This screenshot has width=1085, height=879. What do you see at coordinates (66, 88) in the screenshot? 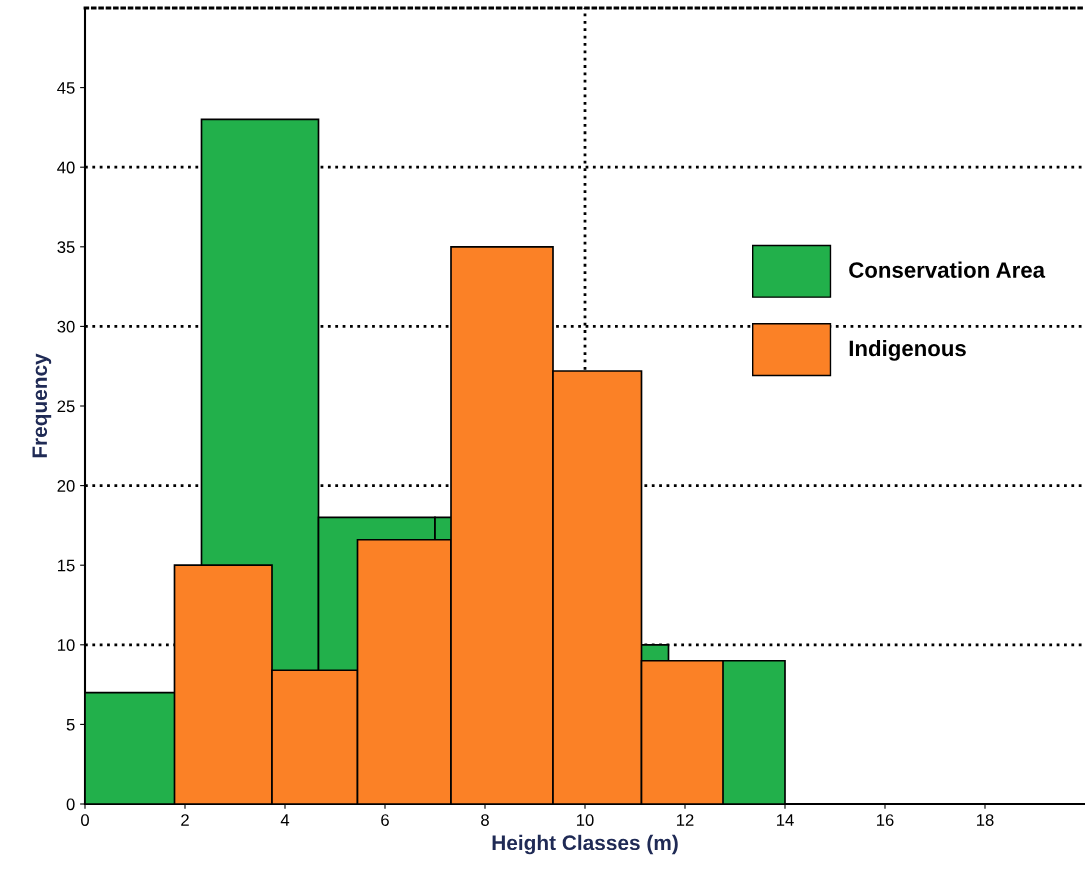
I see `y-tick-label: 45` at bounding box center [66, 88].